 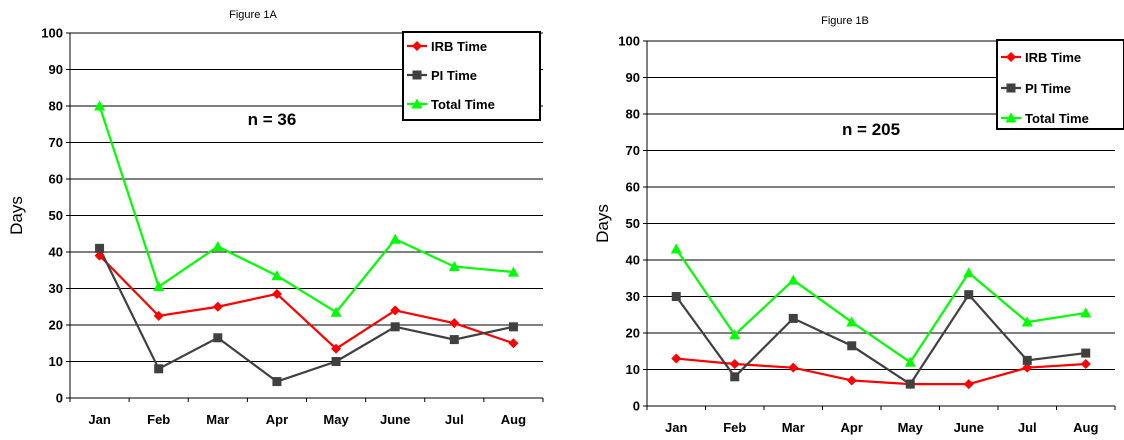 I want to click on sample-size-annotation: n = 205, so click(x=871, y=129).